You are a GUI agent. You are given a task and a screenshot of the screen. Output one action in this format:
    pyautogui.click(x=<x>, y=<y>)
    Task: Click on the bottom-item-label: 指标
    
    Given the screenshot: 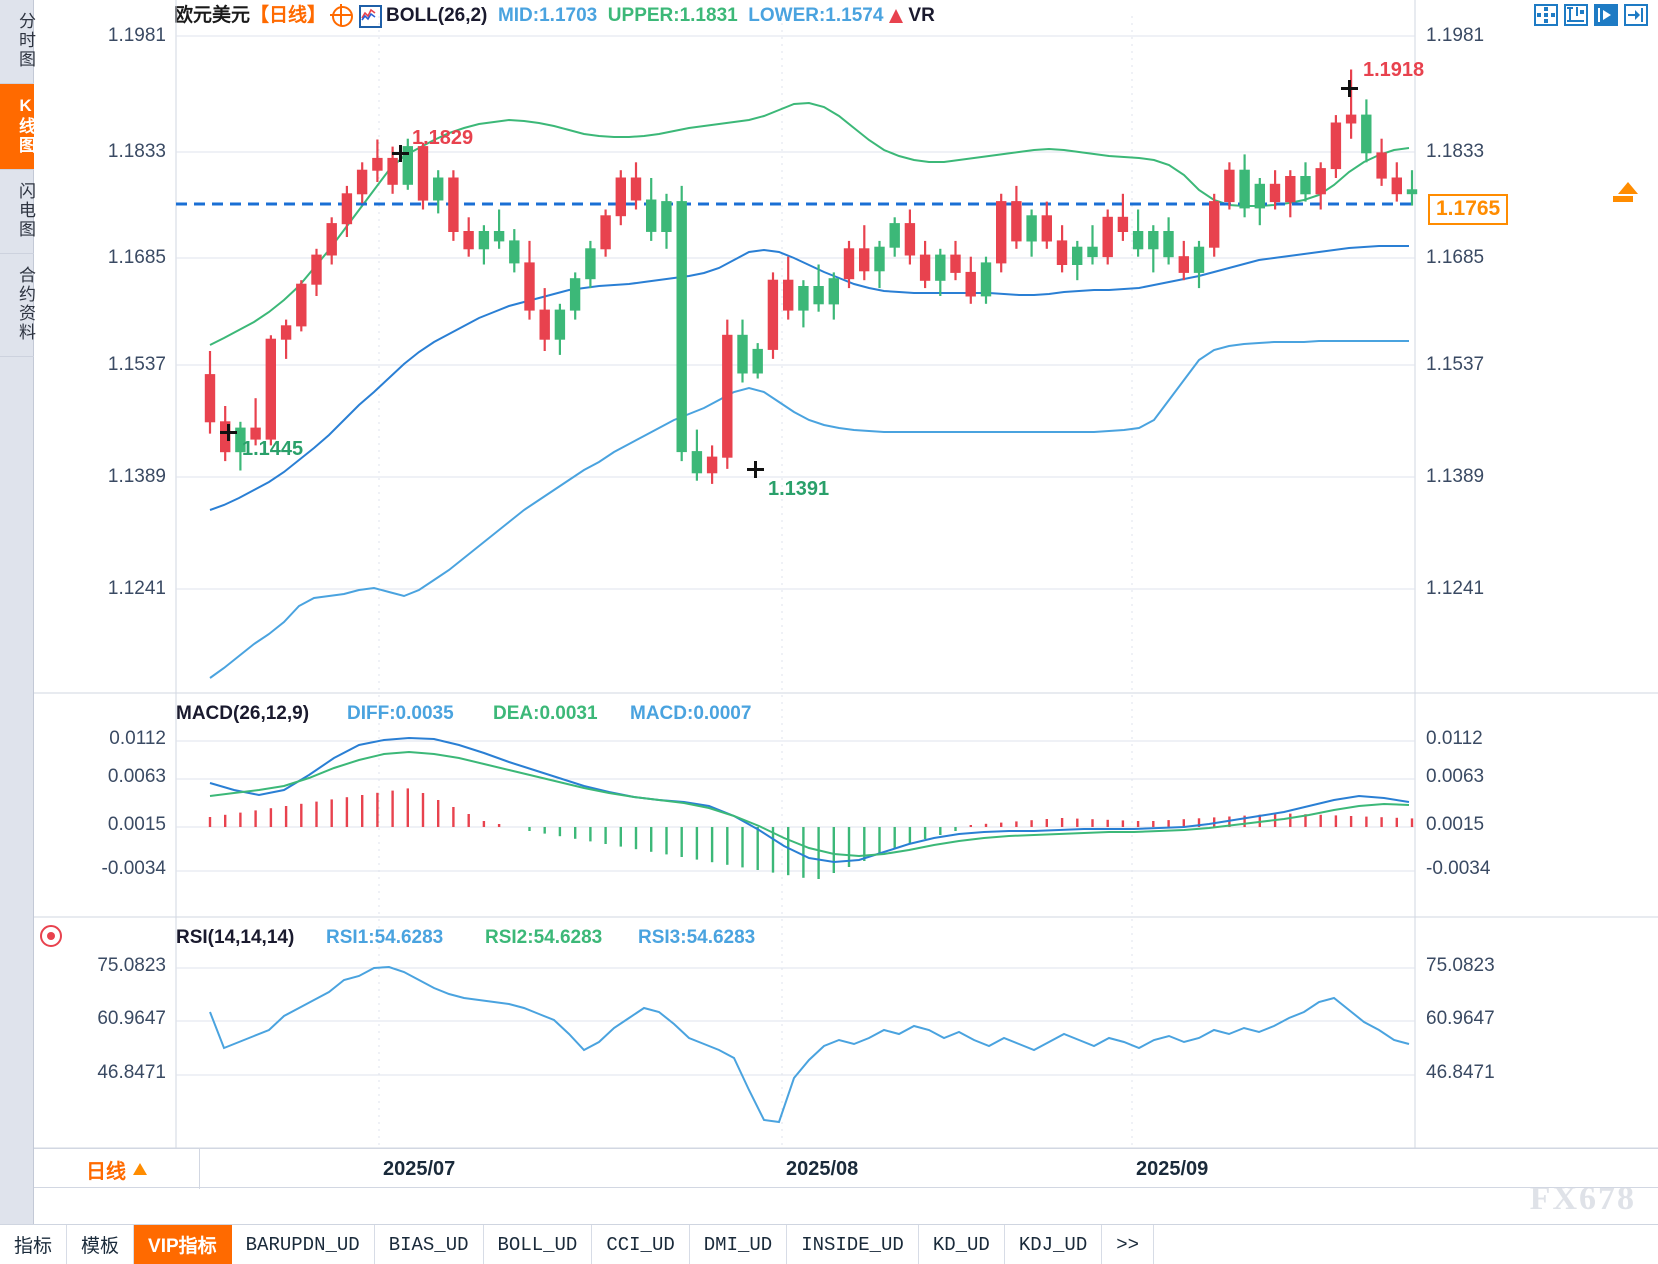 What is the action you would take?
    pyautogui.click(x=33, y=1246)
    